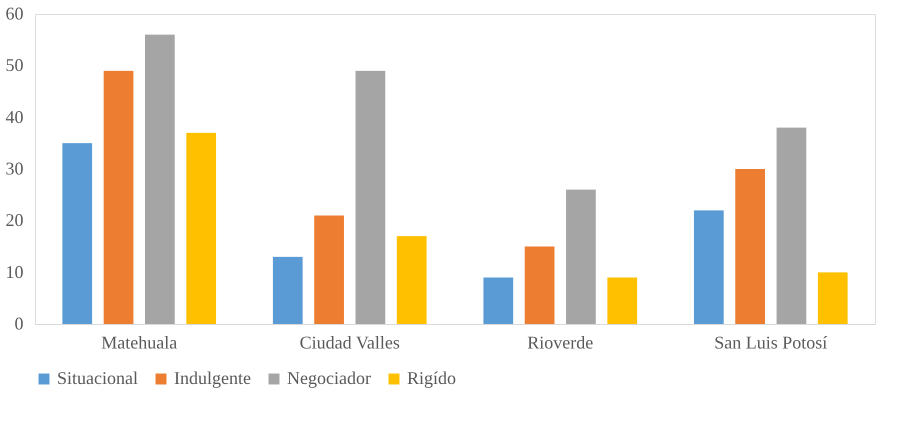  Describe the element at coordinates (329, 378) in the screenshot. I see `legend-label: Negociador` at that location.